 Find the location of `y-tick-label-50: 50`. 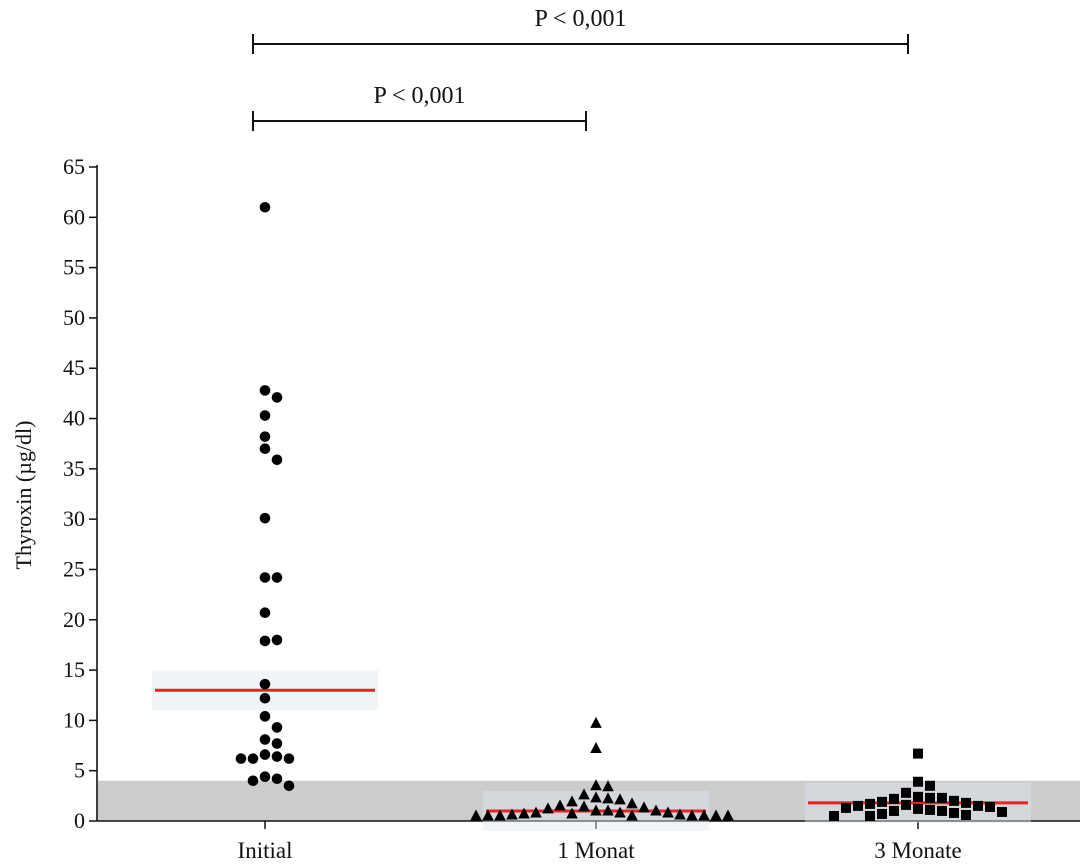

y-tick-label-50: 50 is located at coordinates (74, 317).